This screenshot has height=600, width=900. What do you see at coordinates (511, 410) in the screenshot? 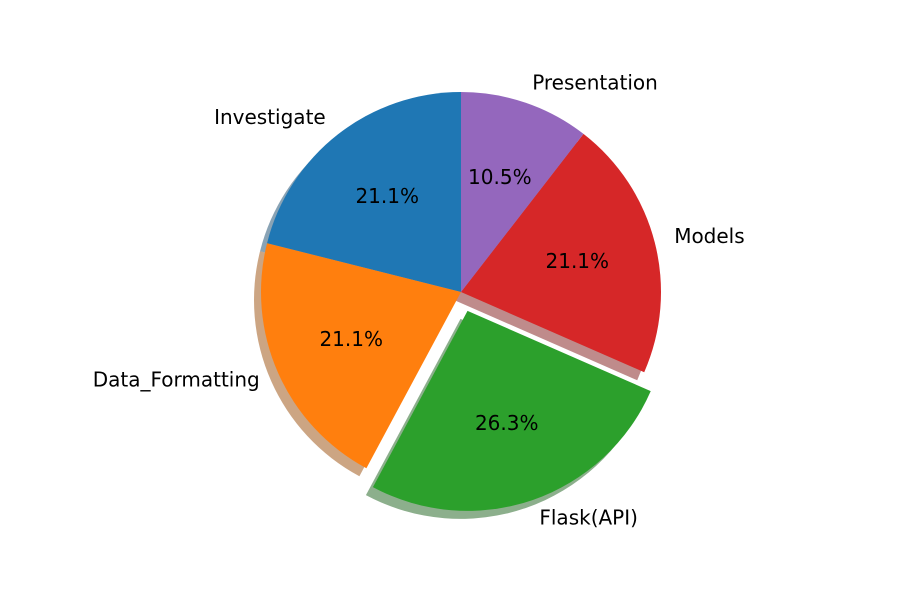
I see `pie-slice-flask-api` at bounding box center [511, 410].